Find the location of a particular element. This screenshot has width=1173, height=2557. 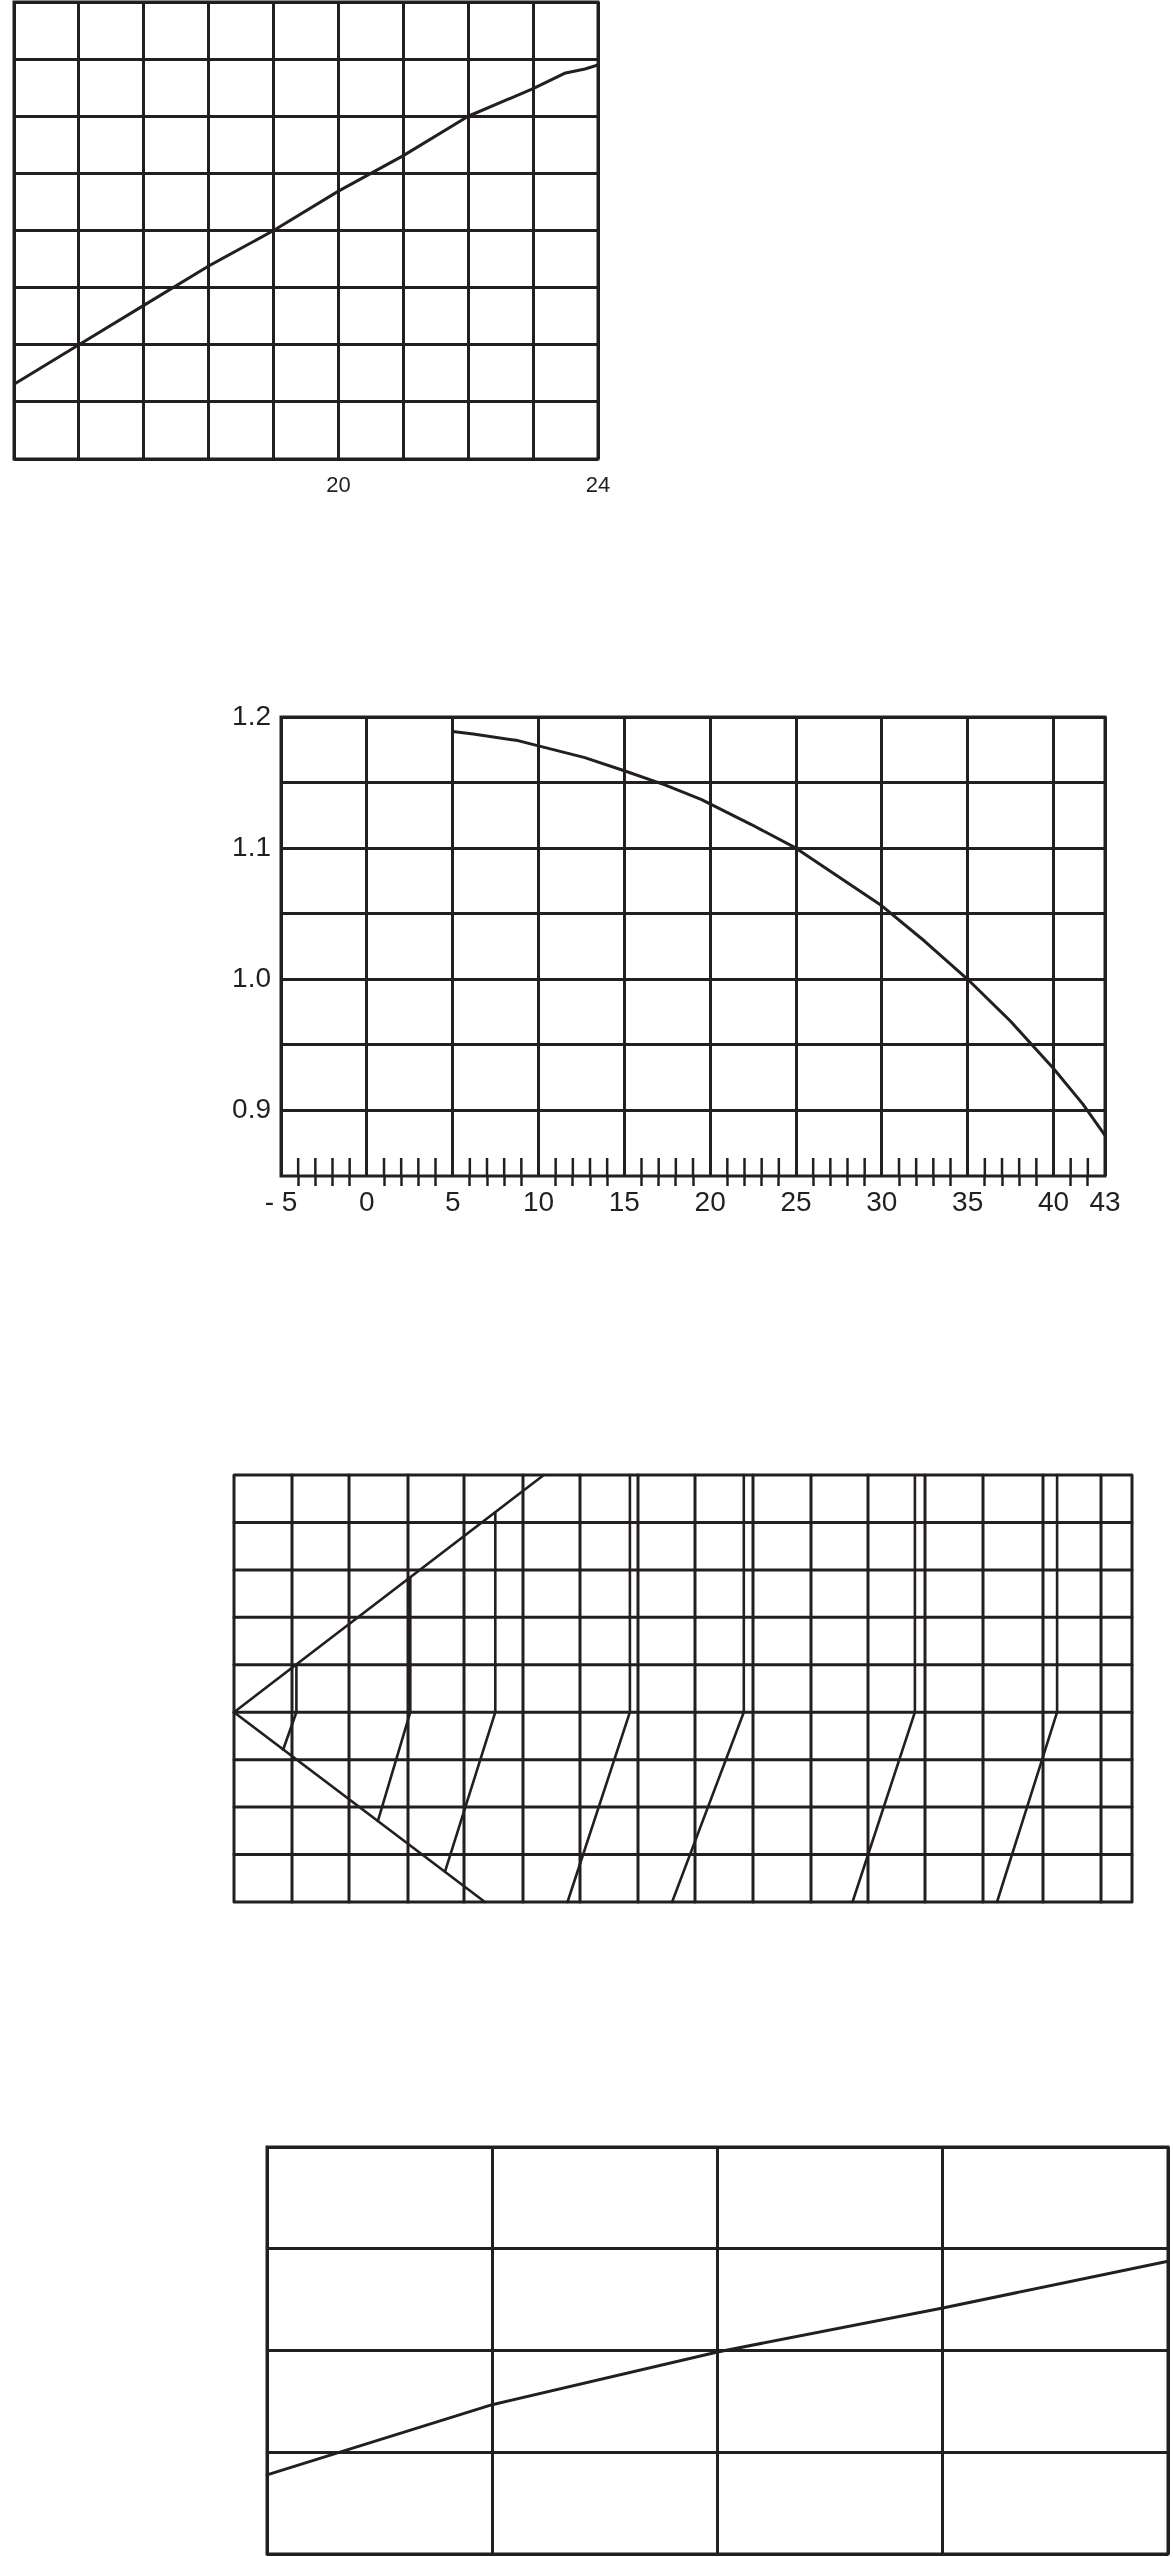

y-tick-label: 1.0 is located at coordinates (251, 977).